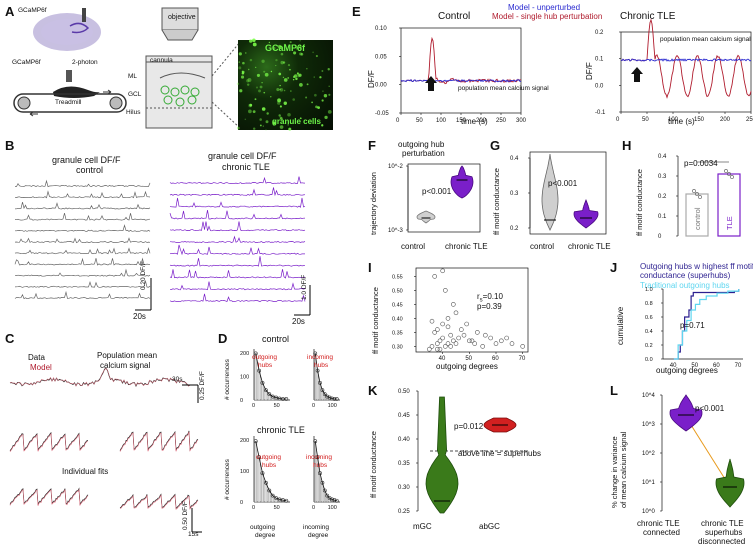 The image size is (753, 549). What do you see at coordinates (648, 425) in the screenshot?
I see `y-tick-label: 10^3` at bounding box center [648, 425].